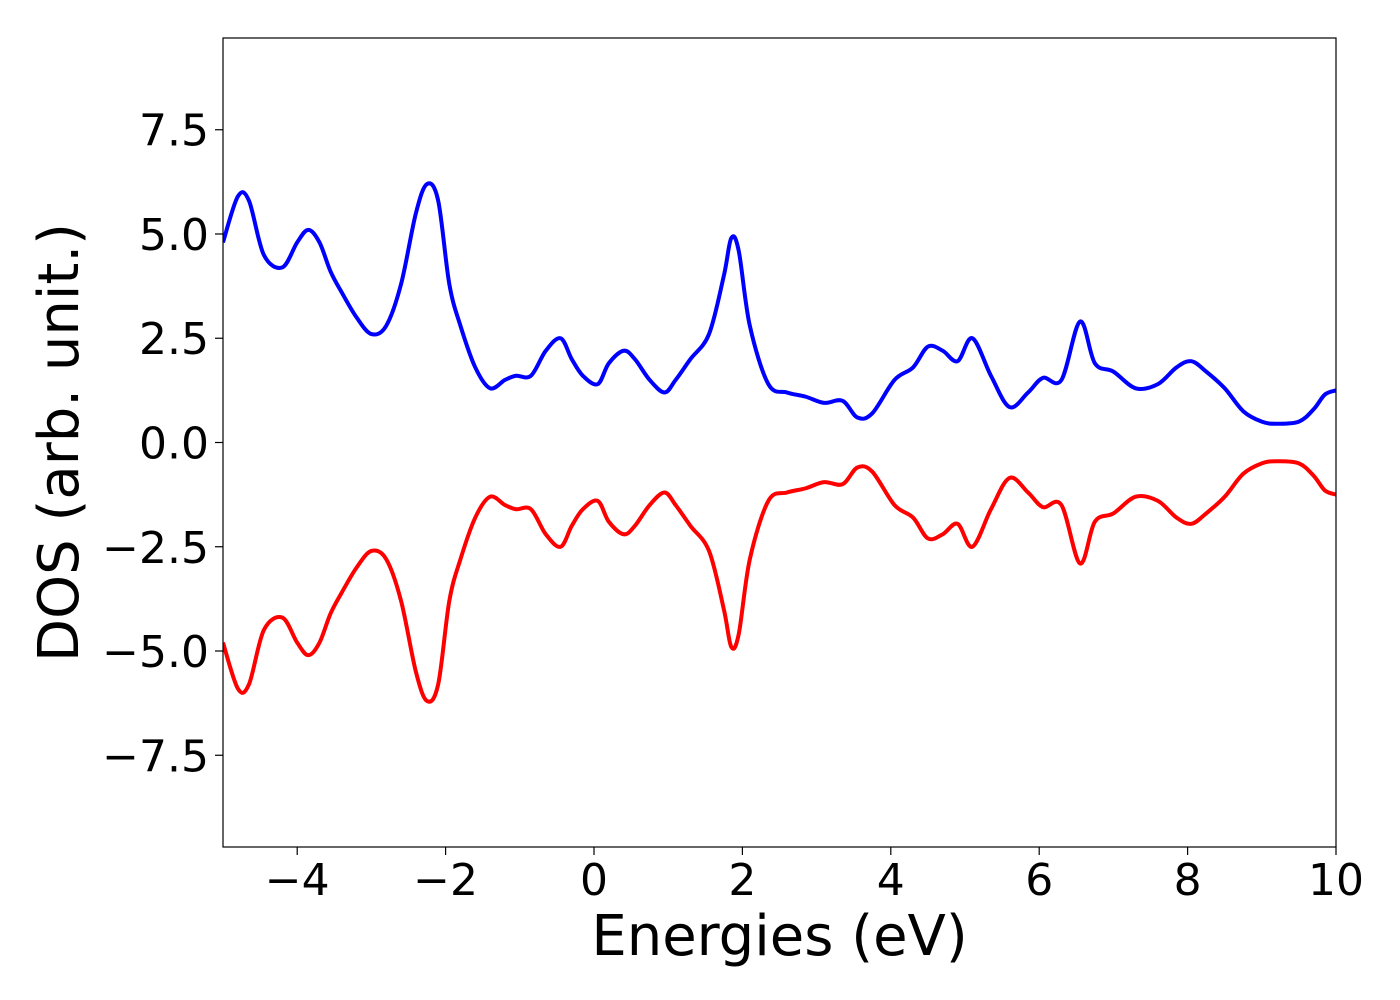 The width and height of the screenshot is (1400, 1000). I want to click on x-tick-label: 2, so click(742, 880).